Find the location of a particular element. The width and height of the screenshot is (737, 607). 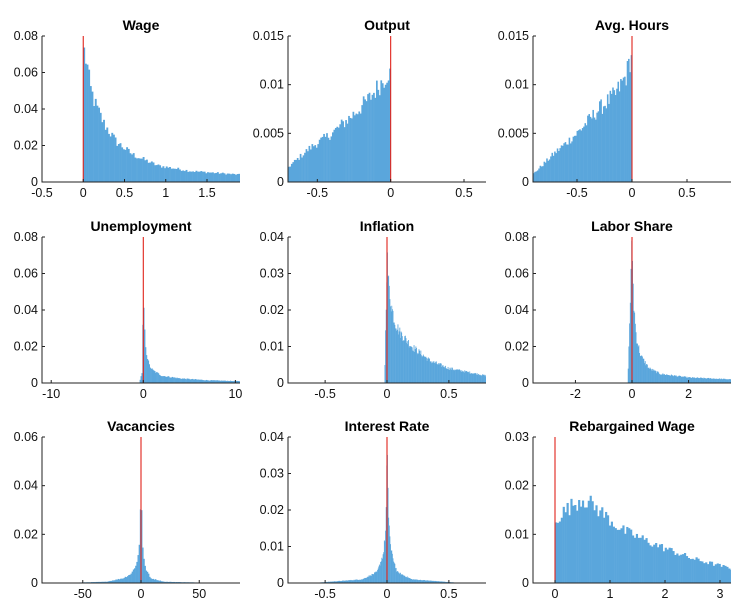

y-tick-label: 0.04 is located at coordinates (272, 437).